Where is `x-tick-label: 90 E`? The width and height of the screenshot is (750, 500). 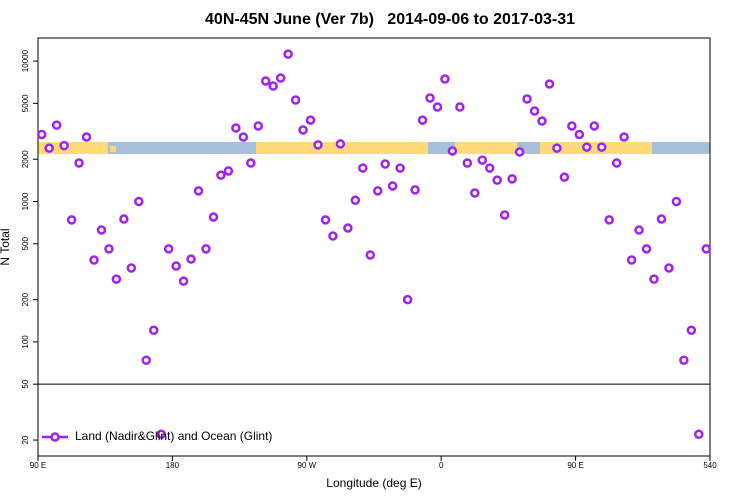
x-tick-label: 90 E is located at coordinates (38, 465).